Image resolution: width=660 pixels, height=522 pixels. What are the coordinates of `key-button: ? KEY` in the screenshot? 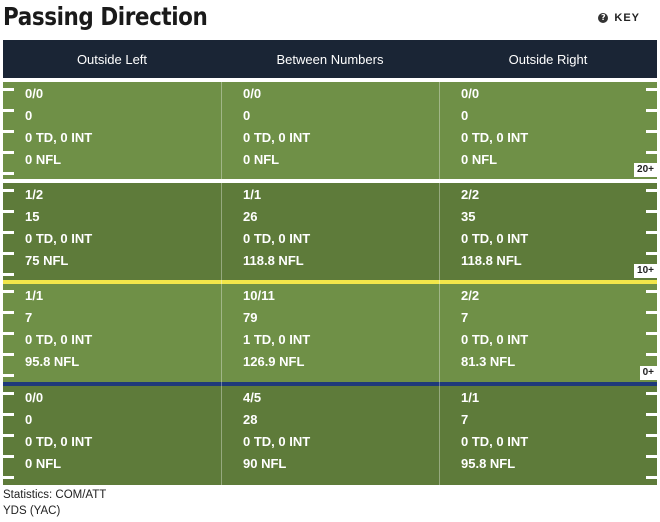 It's located at (619, 18).